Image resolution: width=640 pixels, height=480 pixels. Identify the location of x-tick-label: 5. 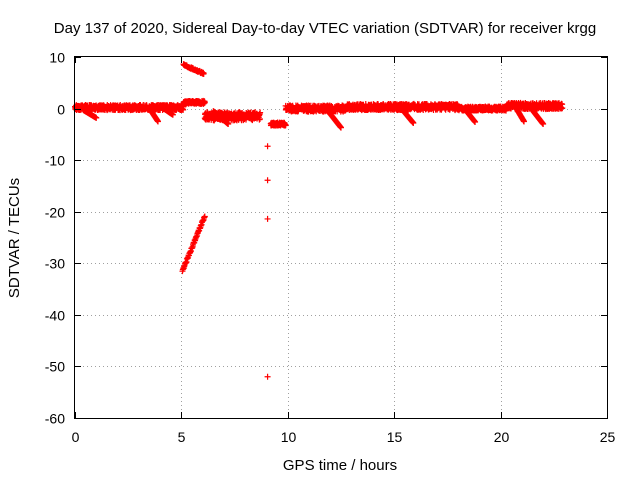
(182, 437).